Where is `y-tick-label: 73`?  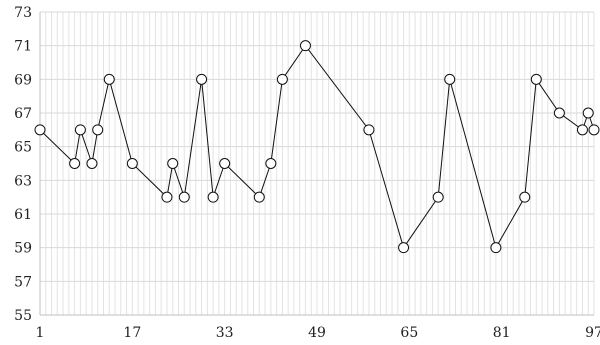
y-tick-label: 73 is located at coordinates (23, 13).